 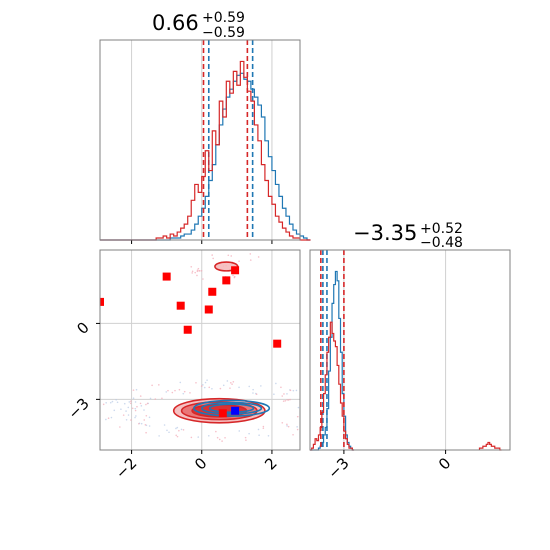 I want to click on joint-y-tick-label-1: −3, so click(x=78, y=408).